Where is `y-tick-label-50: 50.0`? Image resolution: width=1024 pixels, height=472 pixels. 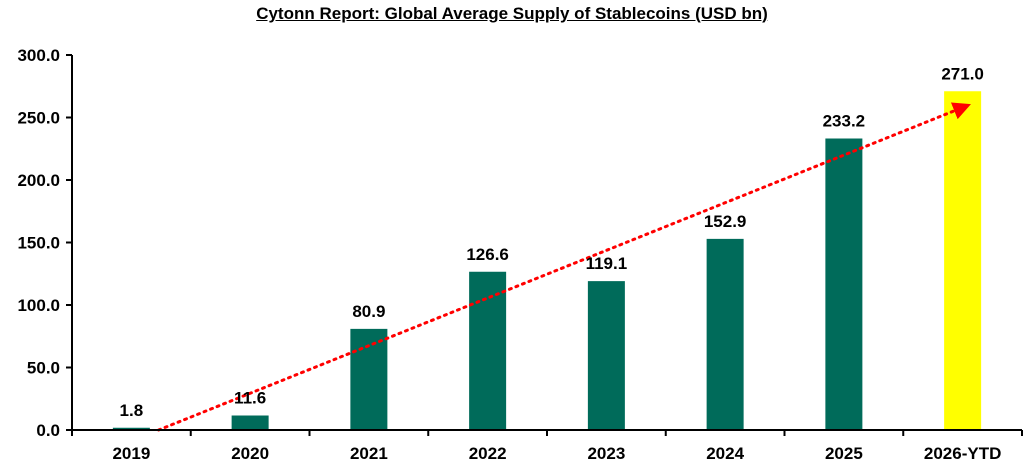 y-tick-label-50: 50.0 is located at coordinates (43, 368).